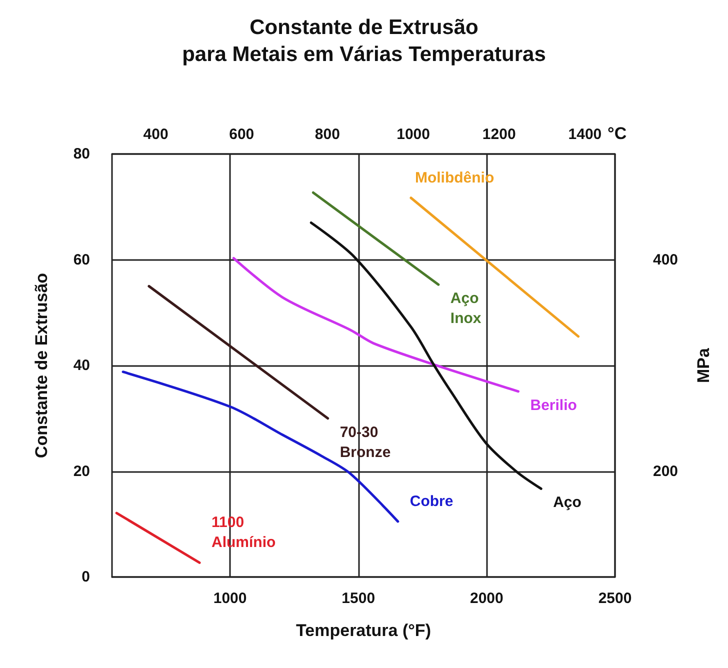  Describe the element at coordinates (364, 54) in the screenshot. I see `chart-subtitle: para Metais em Várias Temperaturas` at that location.